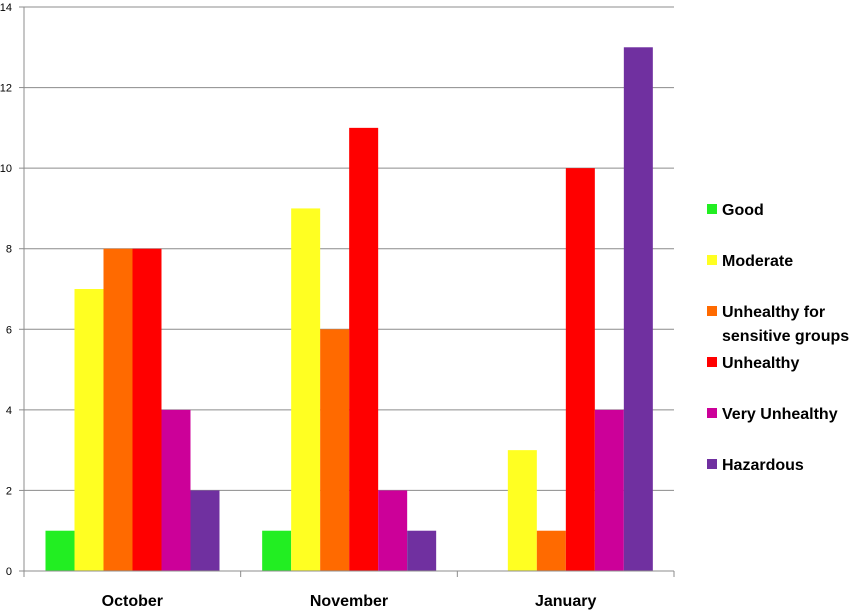  I want to click on y-tick-label: 12, so click(6, 89).